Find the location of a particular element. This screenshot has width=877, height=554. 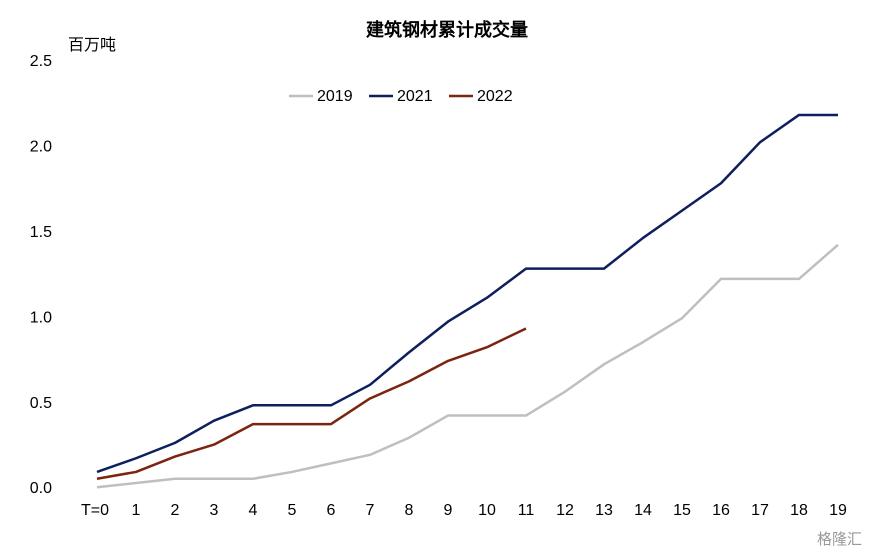

x-tick-label: 6 is located at coordinates (331, 510).